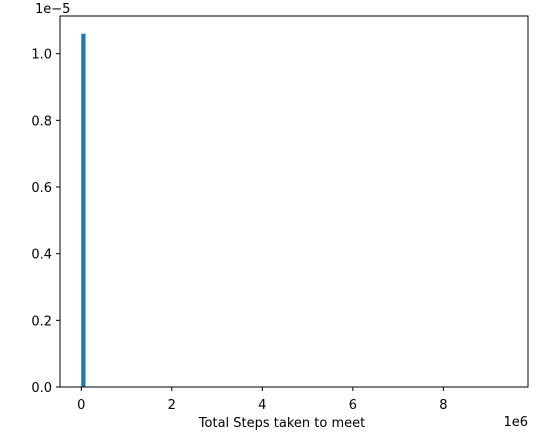  I want to click on x-axis-ticks: 0 2 4 6 8, so click(262, 400).